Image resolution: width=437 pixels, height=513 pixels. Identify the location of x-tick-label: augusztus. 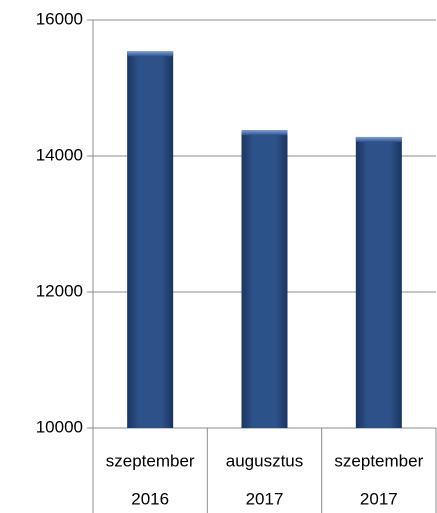
(265, 460).